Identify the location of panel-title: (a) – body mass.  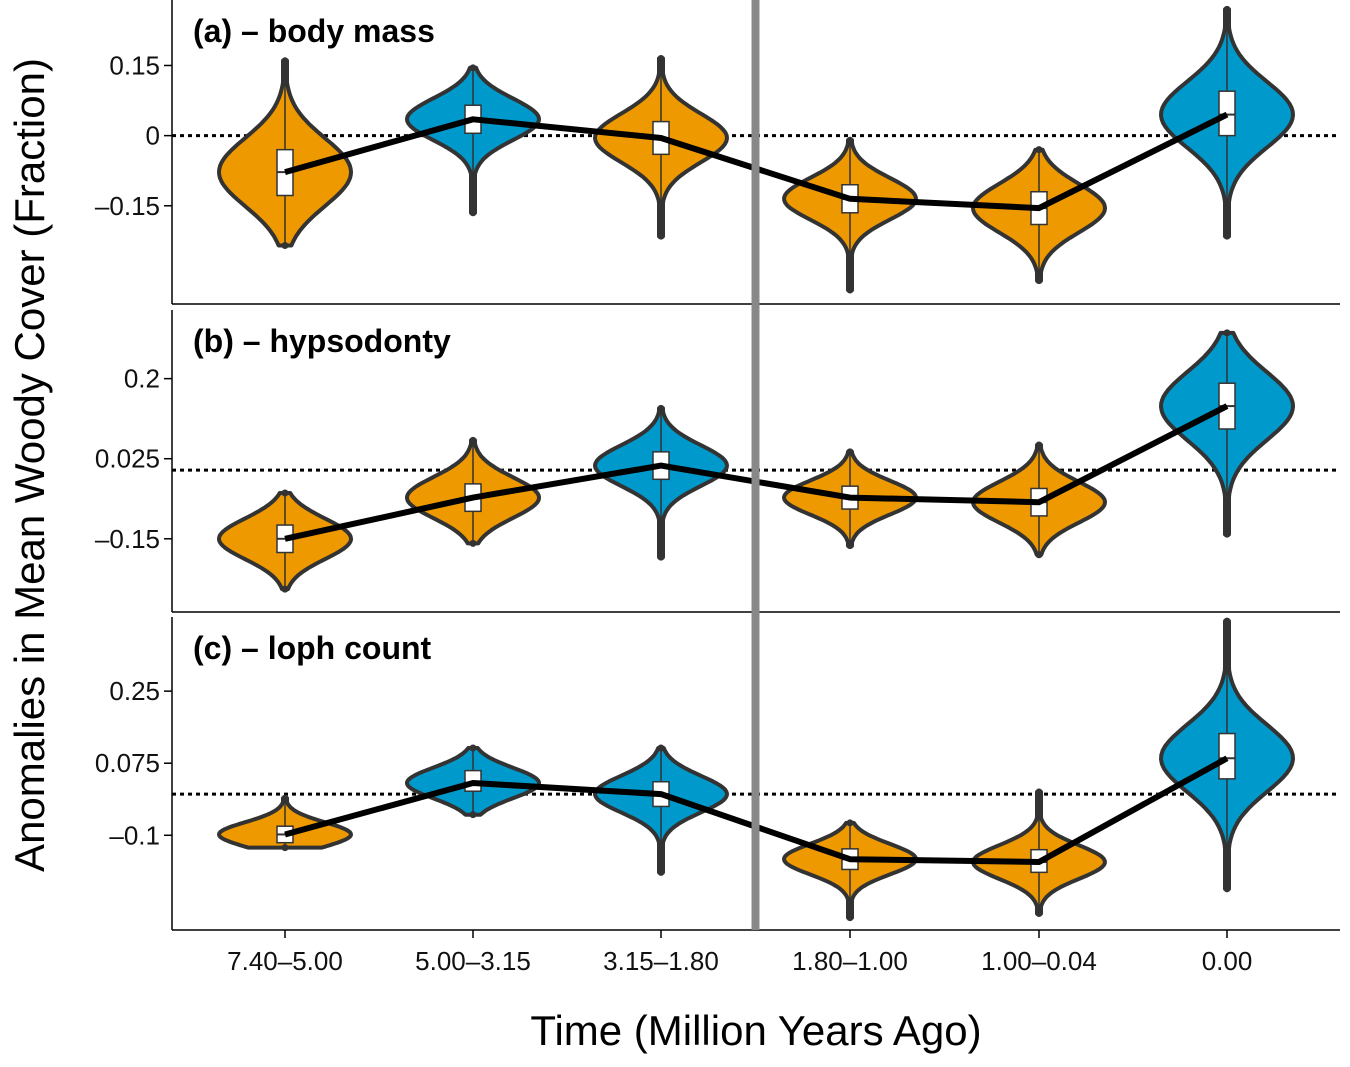
(314, 31).